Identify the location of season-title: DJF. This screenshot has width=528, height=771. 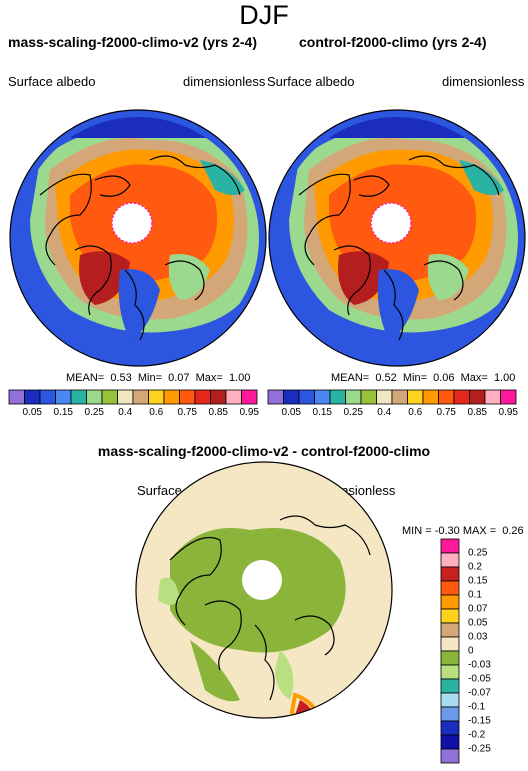
(264, 15).